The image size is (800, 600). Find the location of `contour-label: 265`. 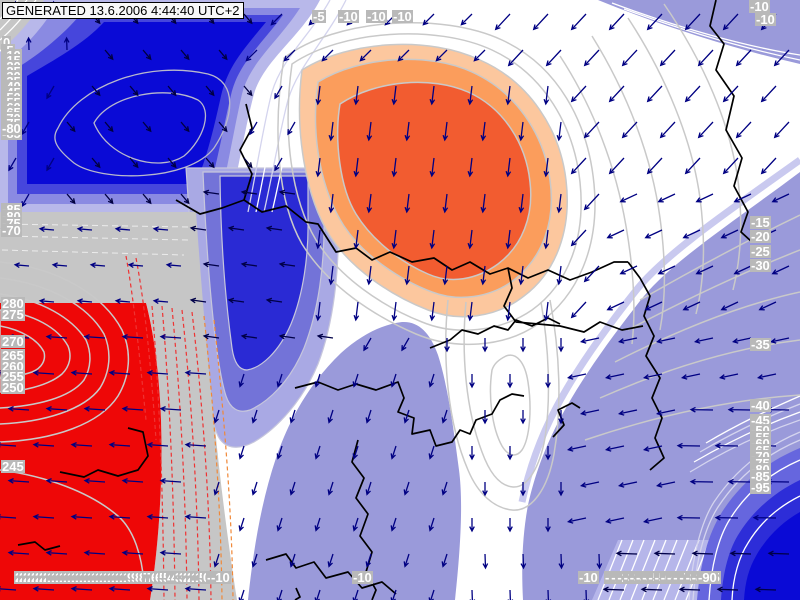

contour-label: 265 is located at coordinates (13, 355).